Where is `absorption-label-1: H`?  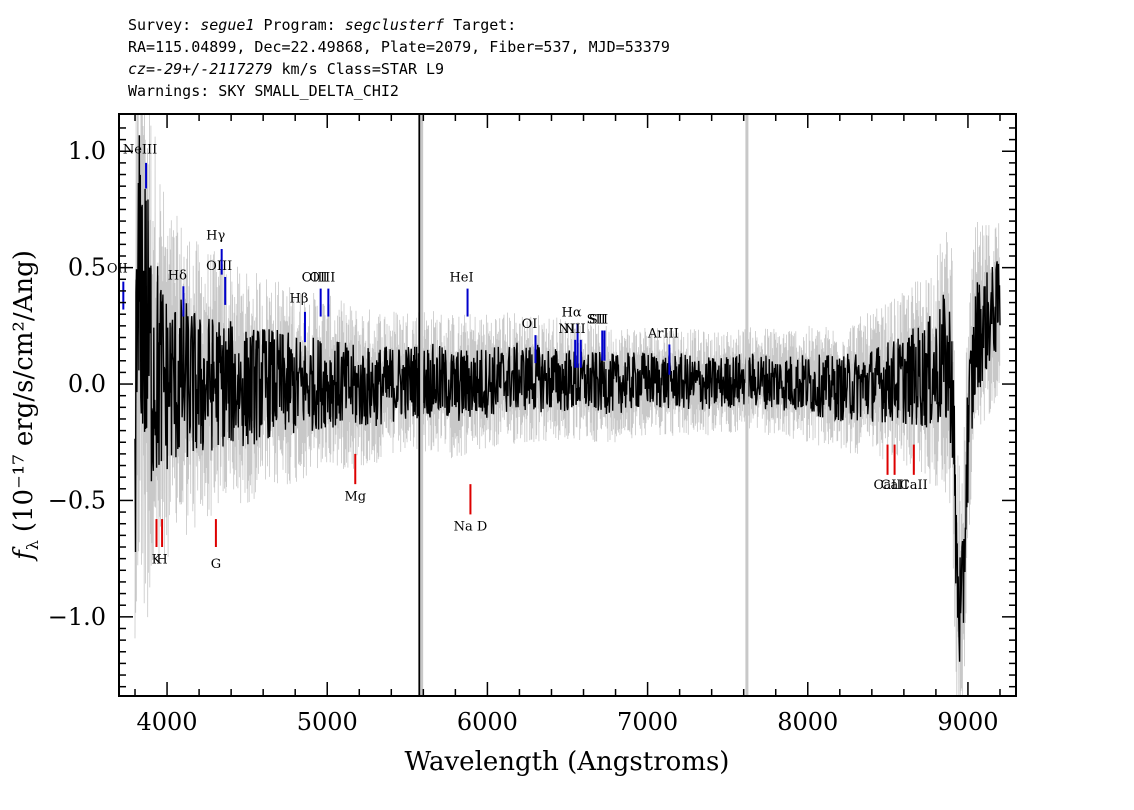
absorption-label-1: H is located at coordinates (161, 559).